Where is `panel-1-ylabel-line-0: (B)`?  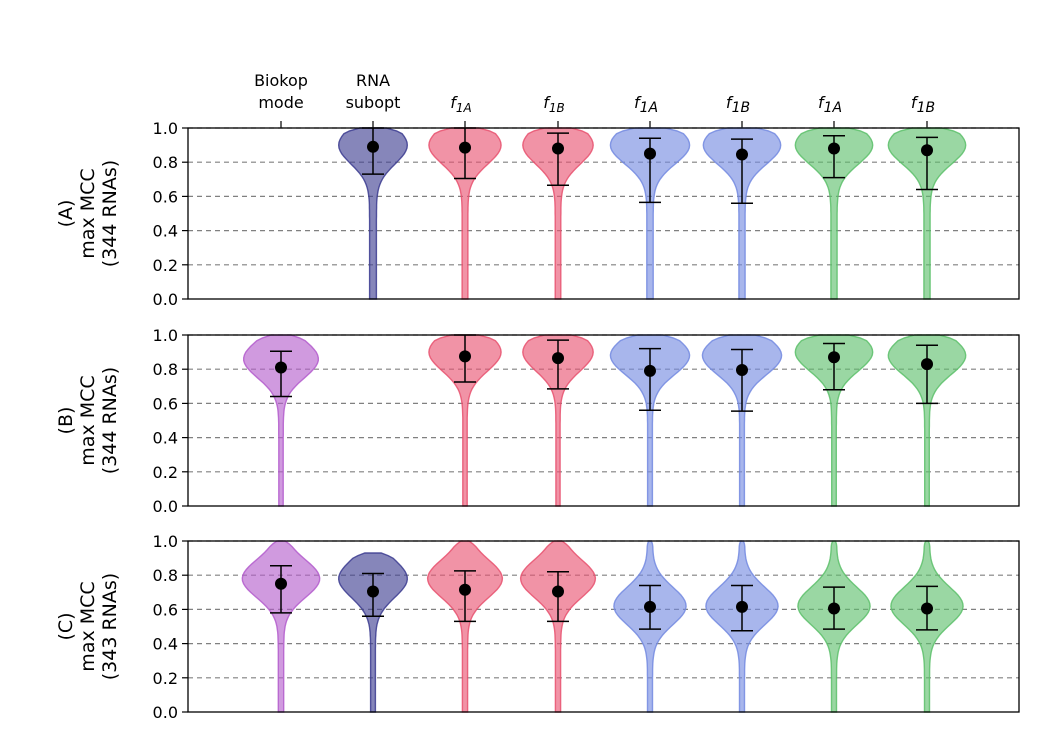 panel-1-ylabel-line-0: (B) is located at coordinates (66, 421).